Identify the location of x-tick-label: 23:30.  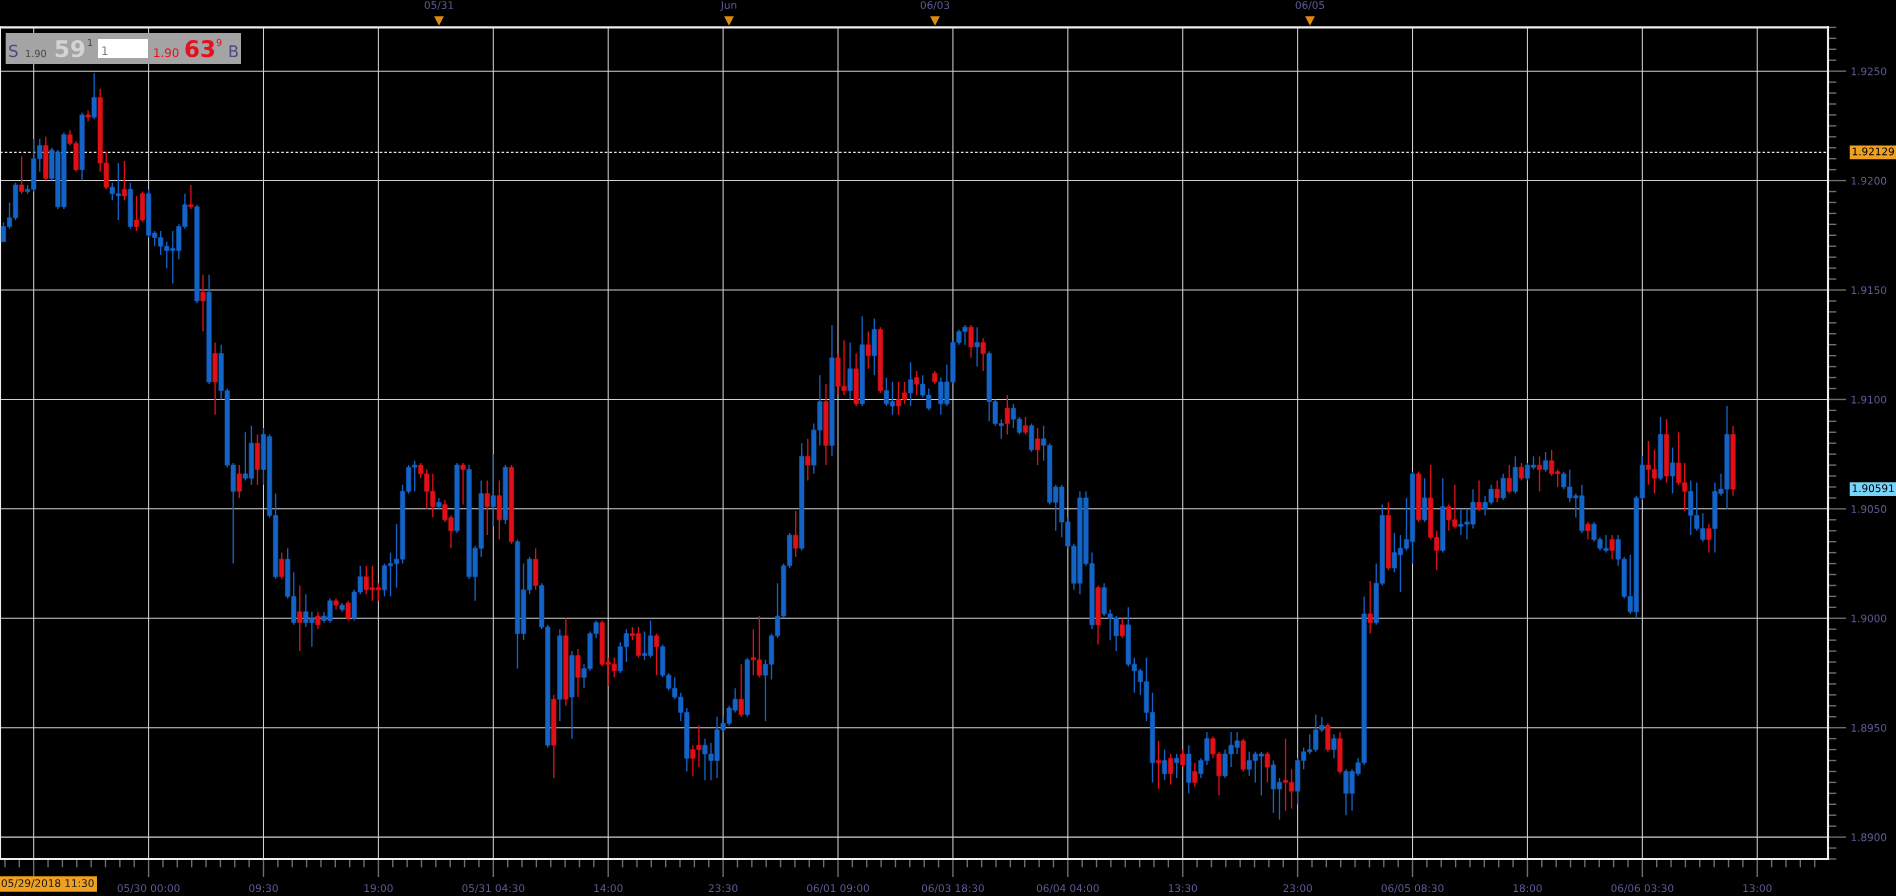
(723, 888).